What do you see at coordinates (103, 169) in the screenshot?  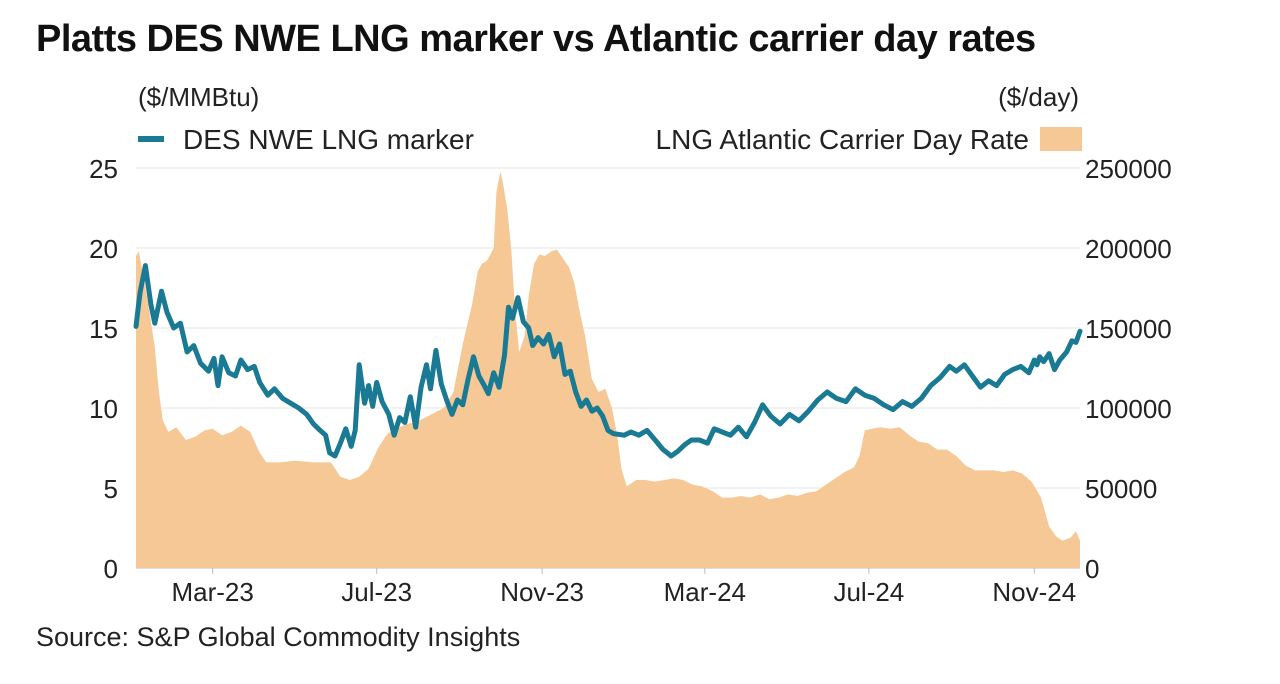 I see `left-axis-tick-label: 25` at bounding box center [103, 169].